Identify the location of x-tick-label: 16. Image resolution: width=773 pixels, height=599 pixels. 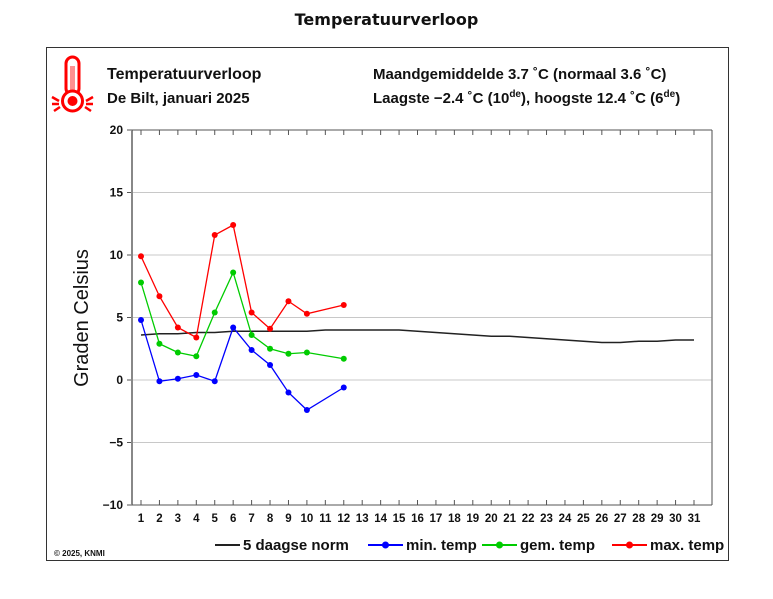
(417, 519).